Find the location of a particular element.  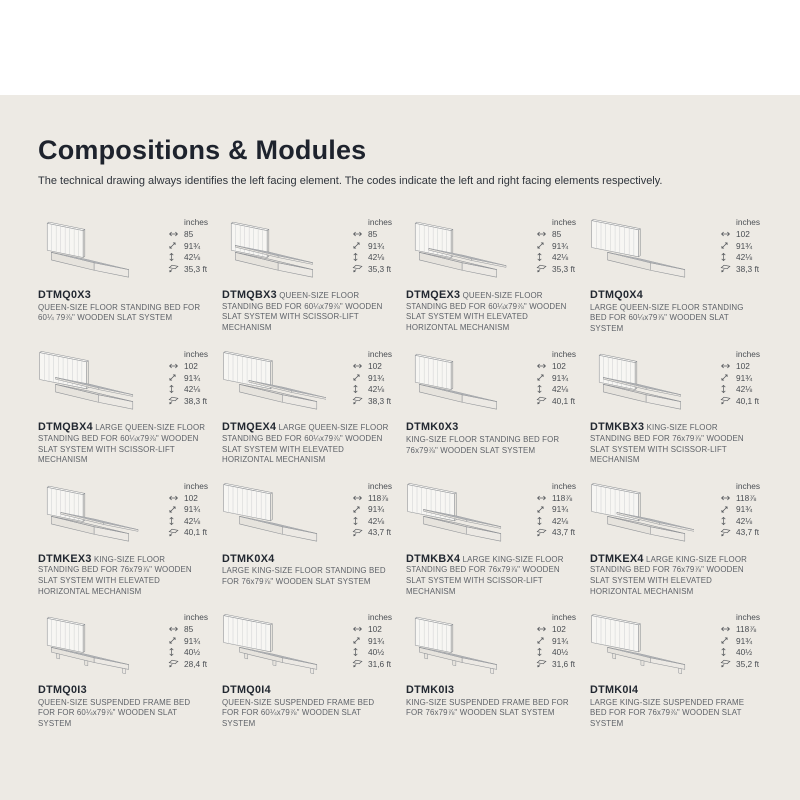

product-code: DTMK0X4 is located at coordinates (248, 558).